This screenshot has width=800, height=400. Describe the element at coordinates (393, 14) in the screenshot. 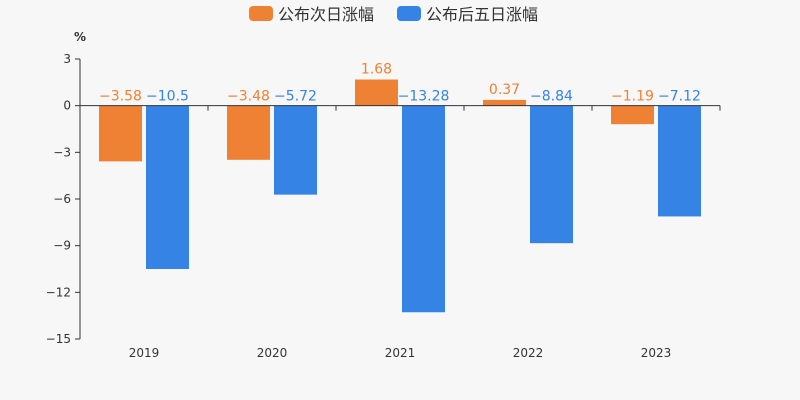

I see `legend: 公布次日涨幅 公布后五日涨幅` at that location.